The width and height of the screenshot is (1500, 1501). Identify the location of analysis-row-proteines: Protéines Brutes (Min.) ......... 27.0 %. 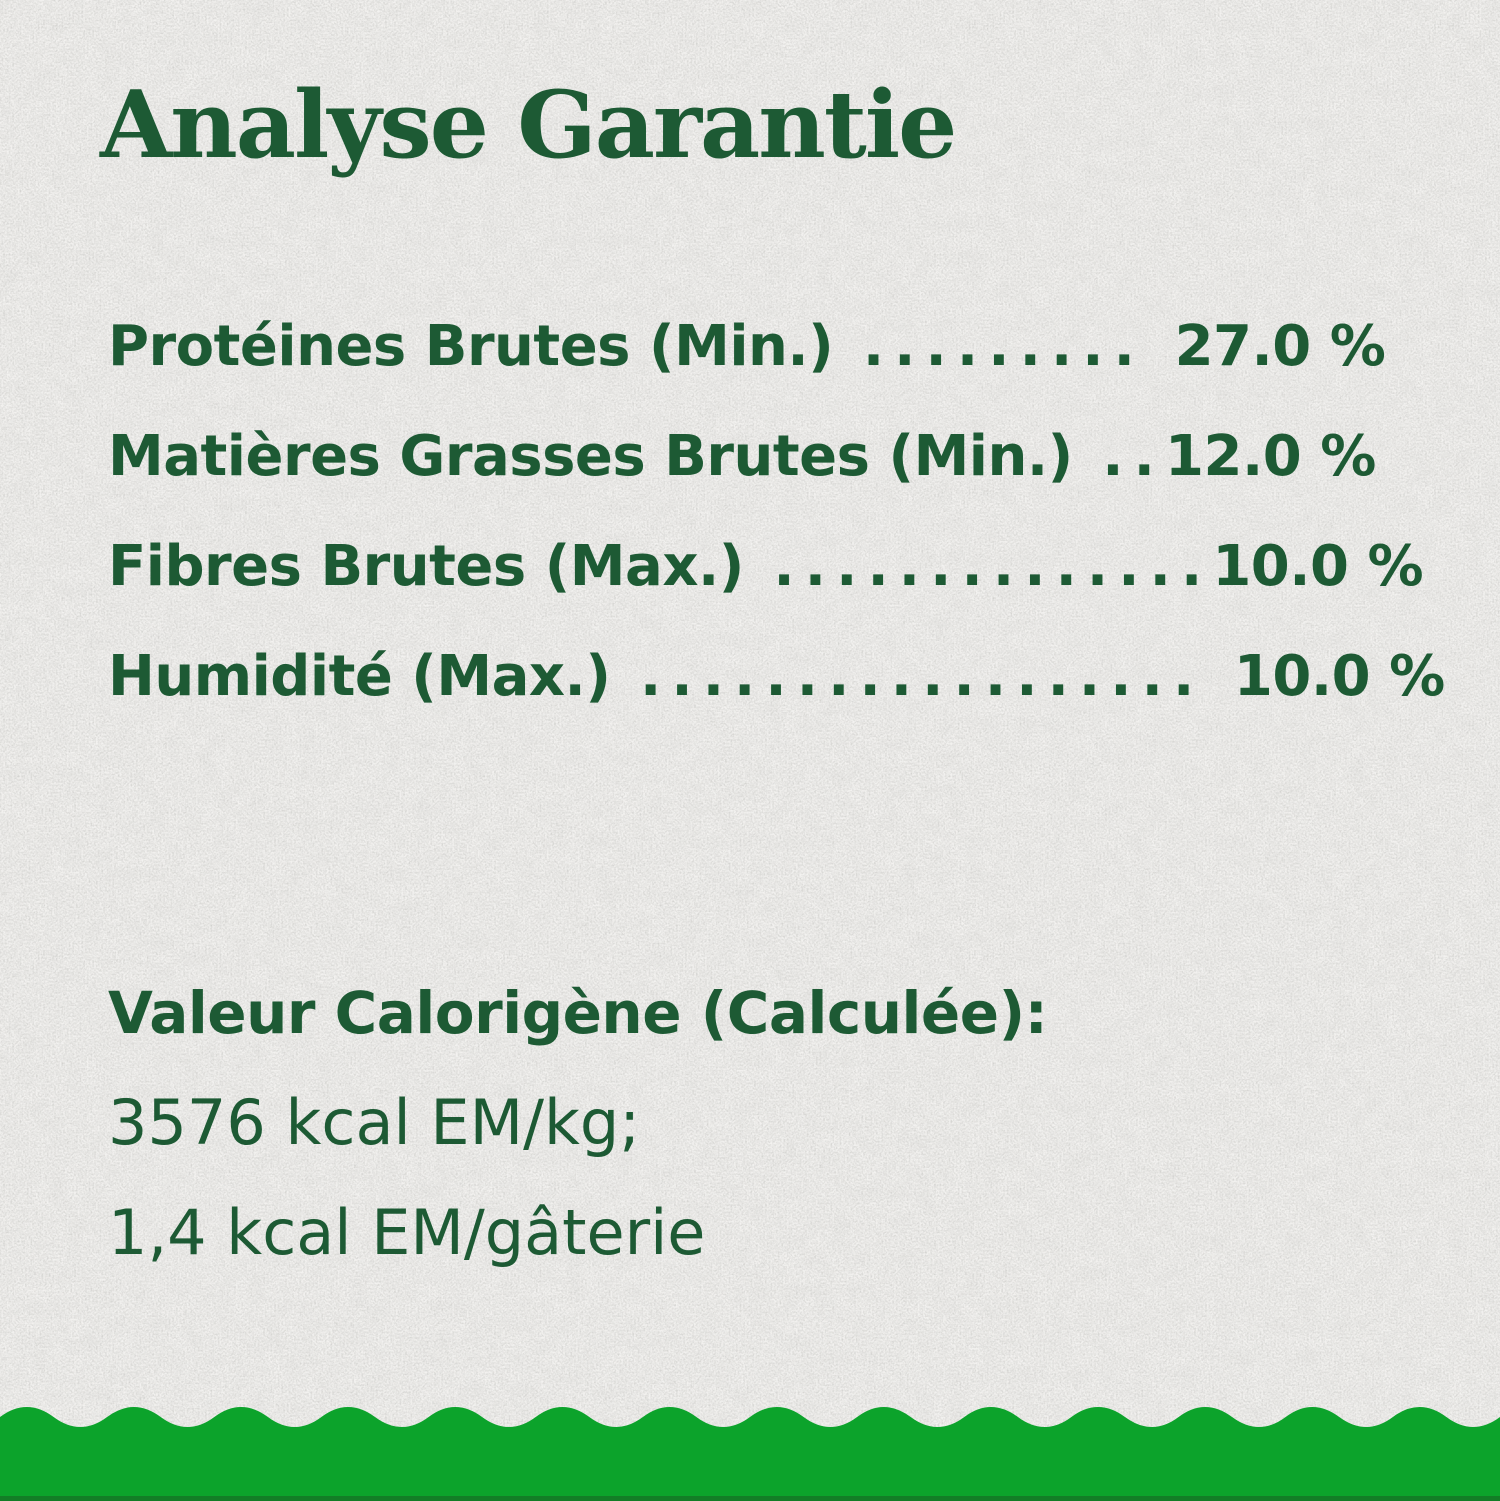
(763, 347).